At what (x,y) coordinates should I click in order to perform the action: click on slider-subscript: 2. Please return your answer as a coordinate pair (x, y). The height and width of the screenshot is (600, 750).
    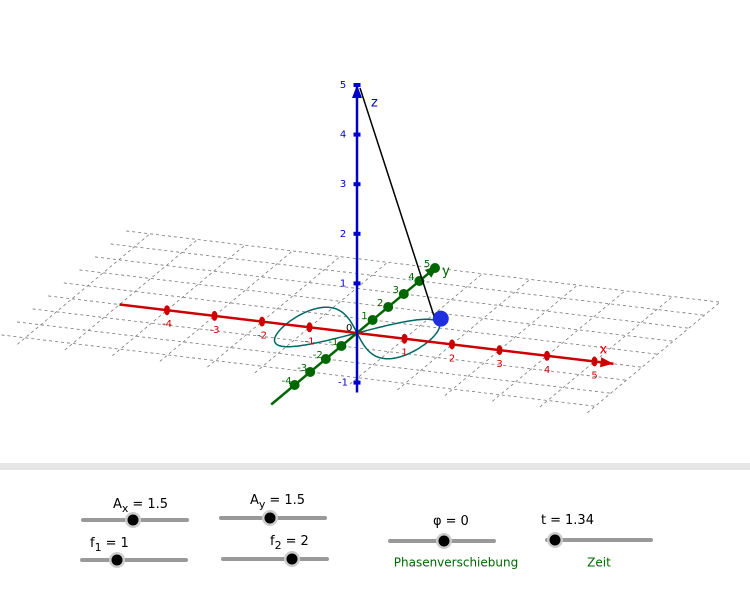
    Looking at the image, I should click on (278, 545).